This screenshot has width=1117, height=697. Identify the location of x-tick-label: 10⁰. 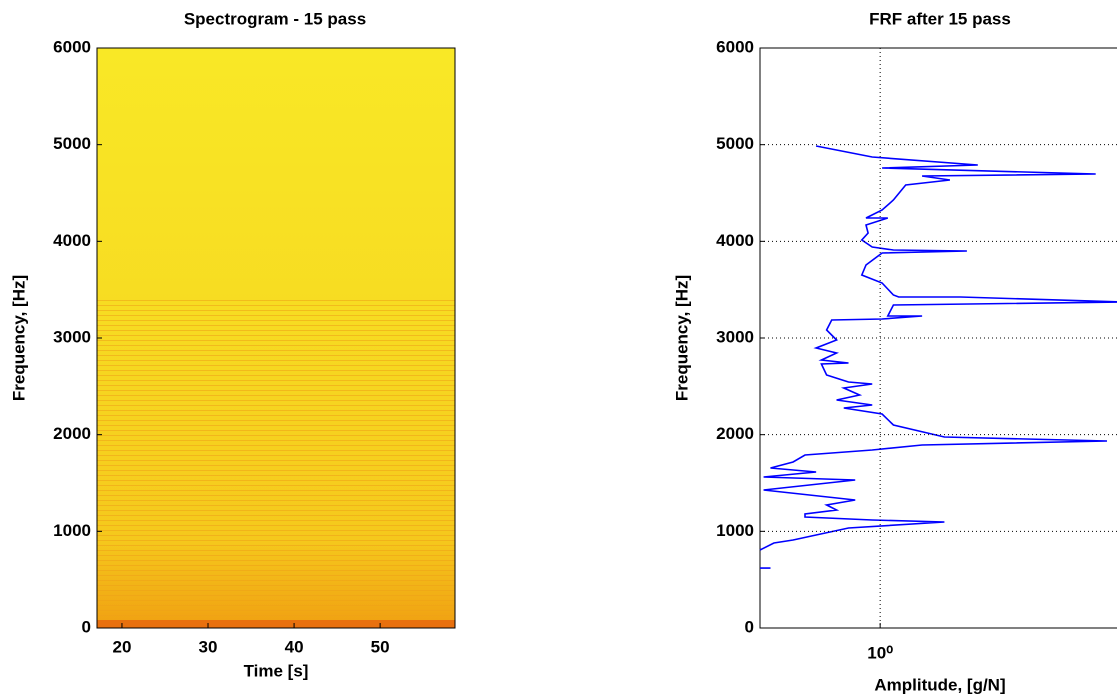
(880, 652).